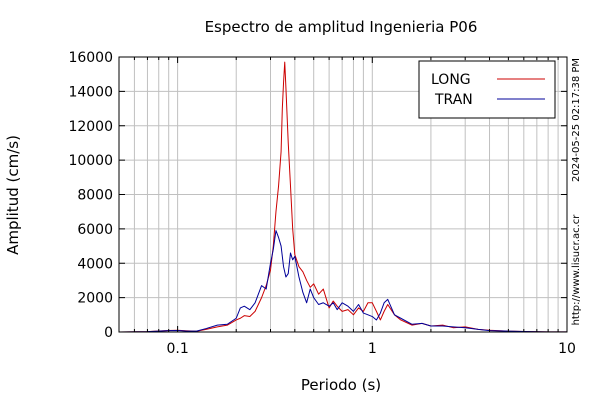  What do you see at coordinates (90, 92) in the screenshot?
I see `y-tick-label: 14000` at bounding box center [90, 92].